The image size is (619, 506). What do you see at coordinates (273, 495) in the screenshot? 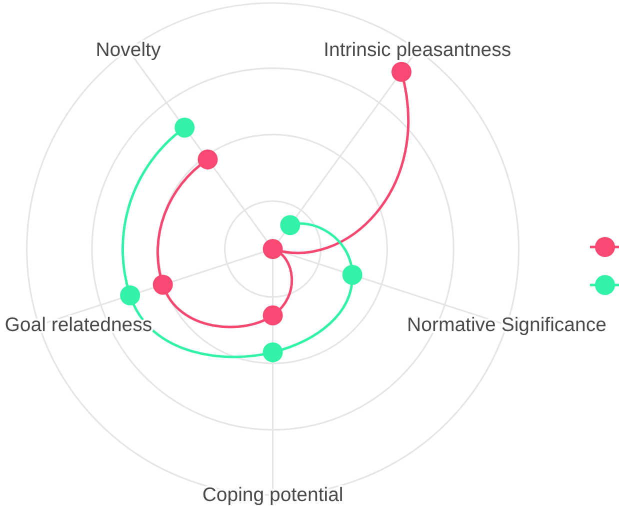
I see `spoke-label: Coping potential` at bounding box center [273, 495].